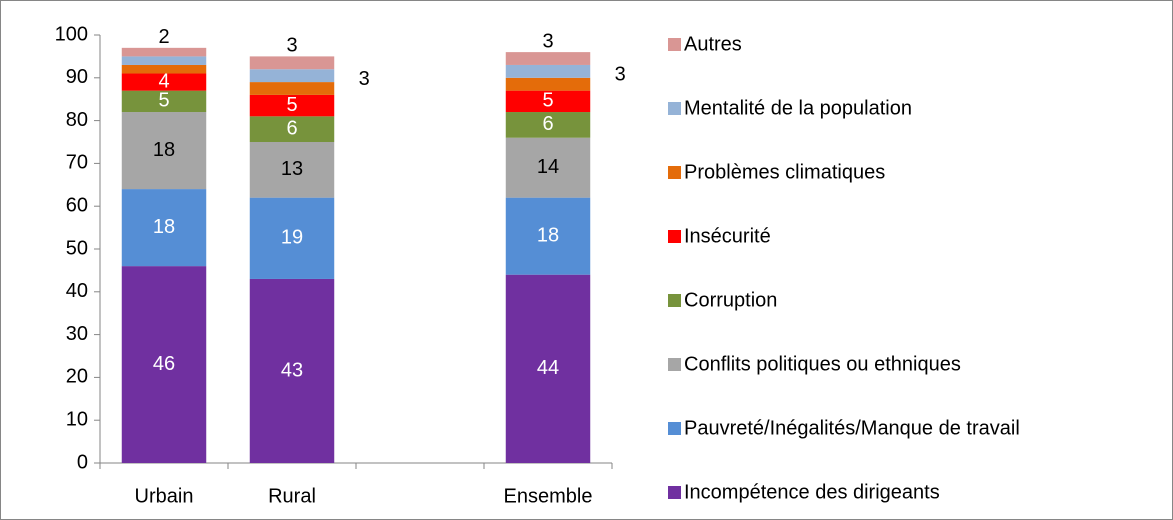  What do you see at coordinates (77, 205) in the screenshot?
I see `y-tick-label: 60` at bounding box center [77, 205].